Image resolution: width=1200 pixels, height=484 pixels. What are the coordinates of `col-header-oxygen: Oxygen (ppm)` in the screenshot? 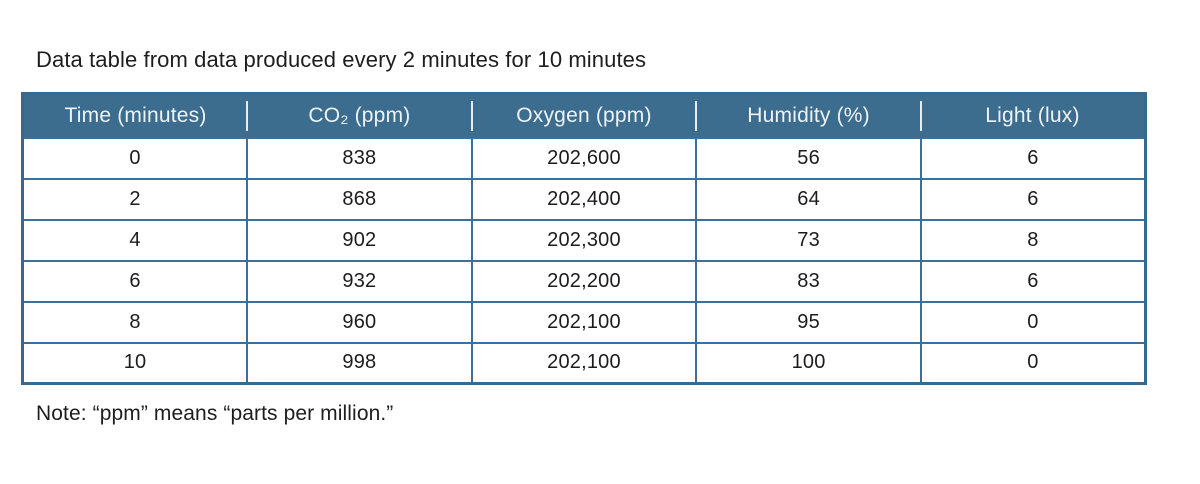 It's located at (583, 115).